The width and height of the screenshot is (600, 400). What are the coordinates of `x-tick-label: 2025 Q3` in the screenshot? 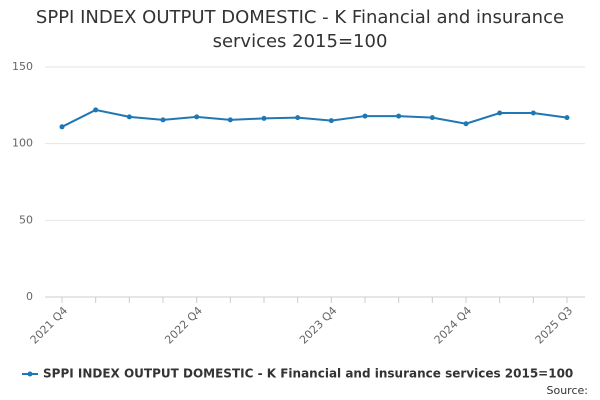 It's located at (554, 325).